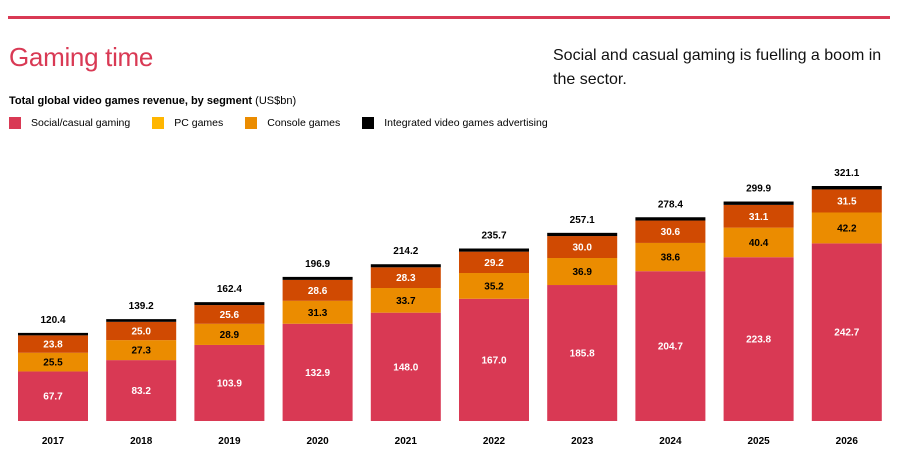  Describe the element at coordinates (670, 441) in the screenshot. I see `x-tick-label: 2024` at that location.